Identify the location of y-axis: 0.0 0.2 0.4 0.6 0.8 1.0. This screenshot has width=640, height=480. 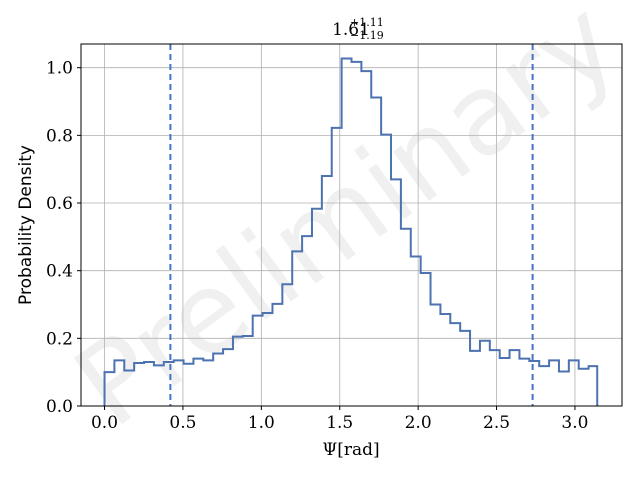
(63, 238).